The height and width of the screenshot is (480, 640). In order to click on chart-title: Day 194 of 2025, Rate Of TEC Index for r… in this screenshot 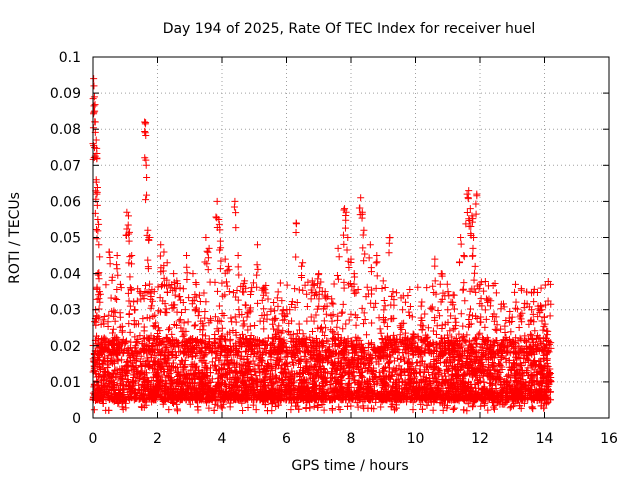, I will do `click(349, 29)`.